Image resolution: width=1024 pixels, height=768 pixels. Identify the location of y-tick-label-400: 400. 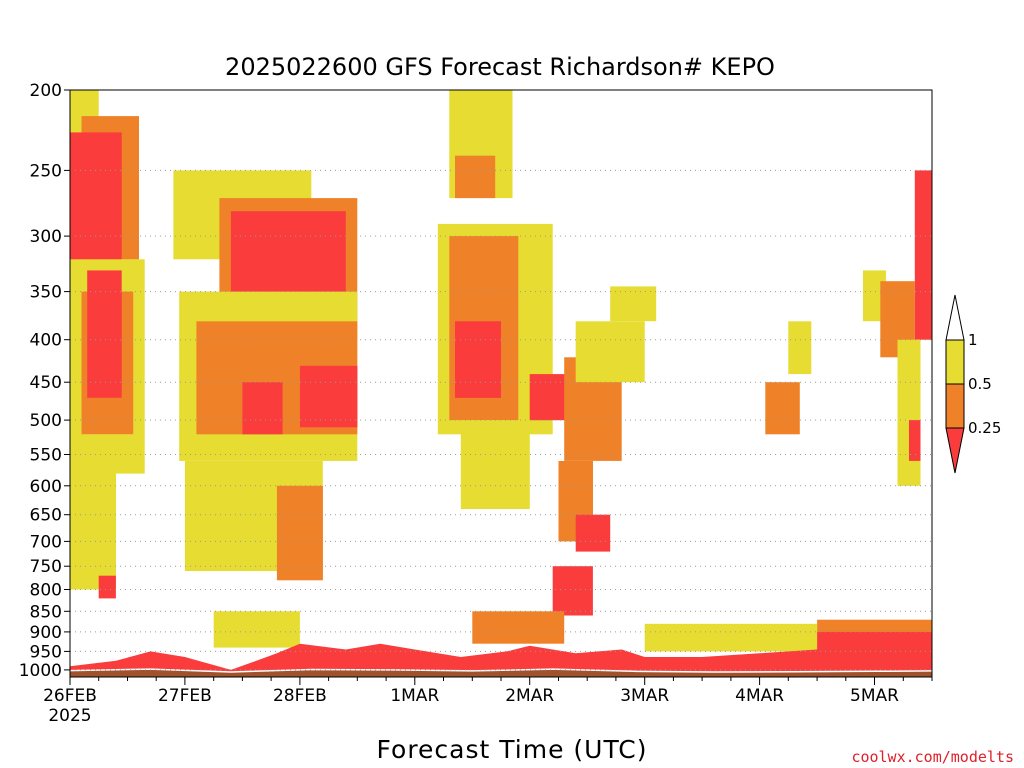
(46, 341).